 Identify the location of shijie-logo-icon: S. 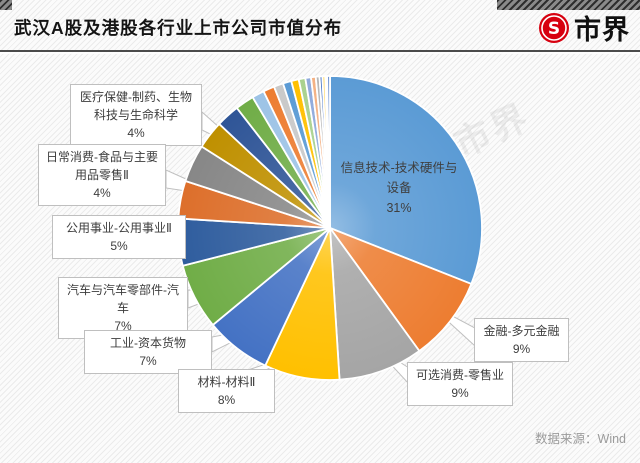
(554, 27).